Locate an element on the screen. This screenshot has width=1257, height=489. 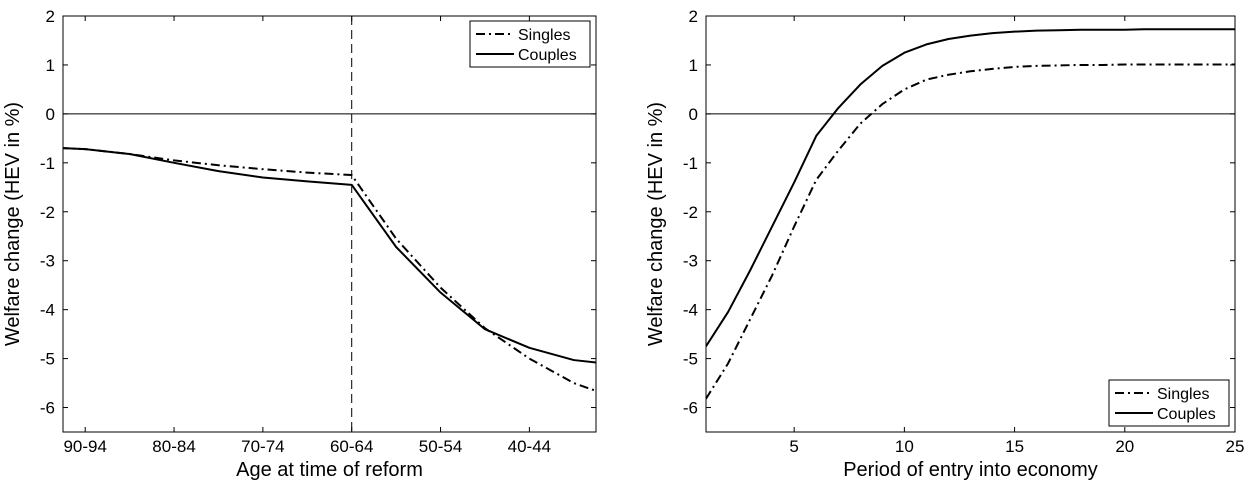
x-tick-label: 70-74 is located at coordinates (262, 446).